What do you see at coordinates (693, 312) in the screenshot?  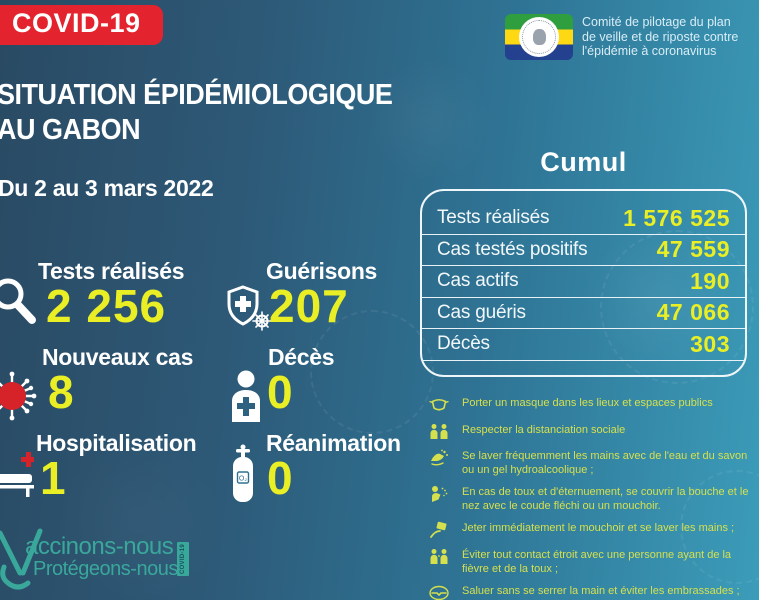 I see `cumul-value: 47 066` at bounding box center [693, 312].